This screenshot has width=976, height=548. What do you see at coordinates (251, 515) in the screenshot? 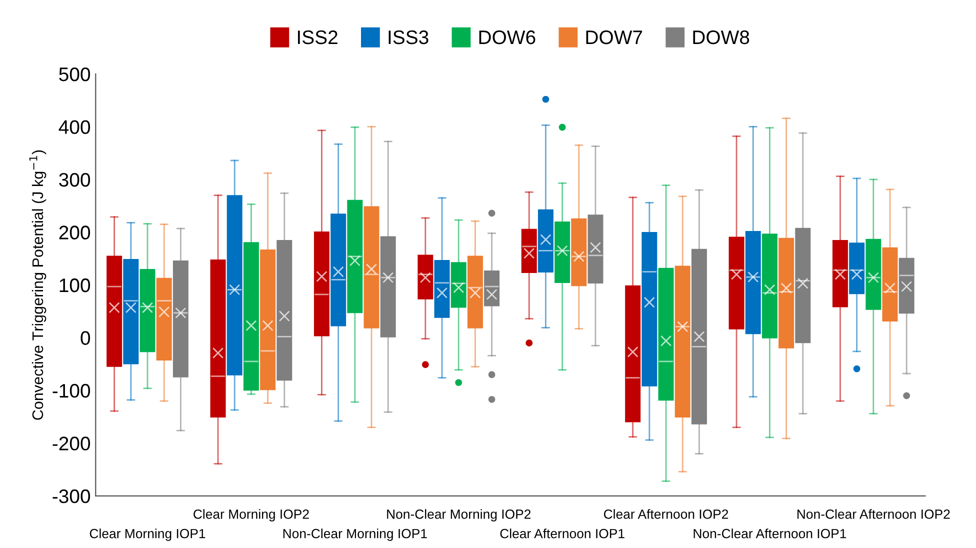
I see `x-tick-label: Clear Morning IOP2` at bounding box center [251, 515].